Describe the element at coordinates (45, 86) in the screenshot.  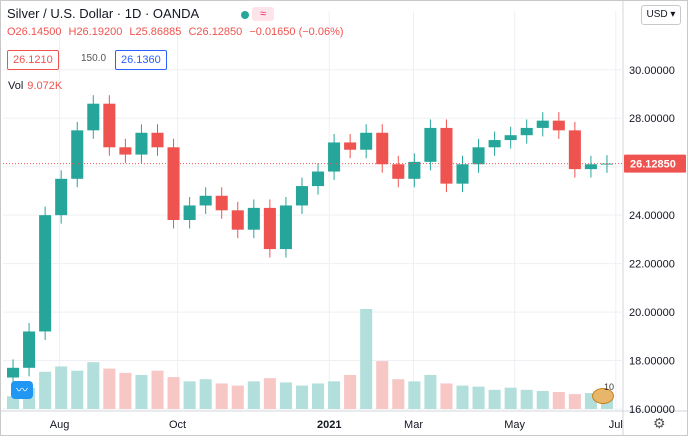
I see `volume-value: 9.072K` at that location.